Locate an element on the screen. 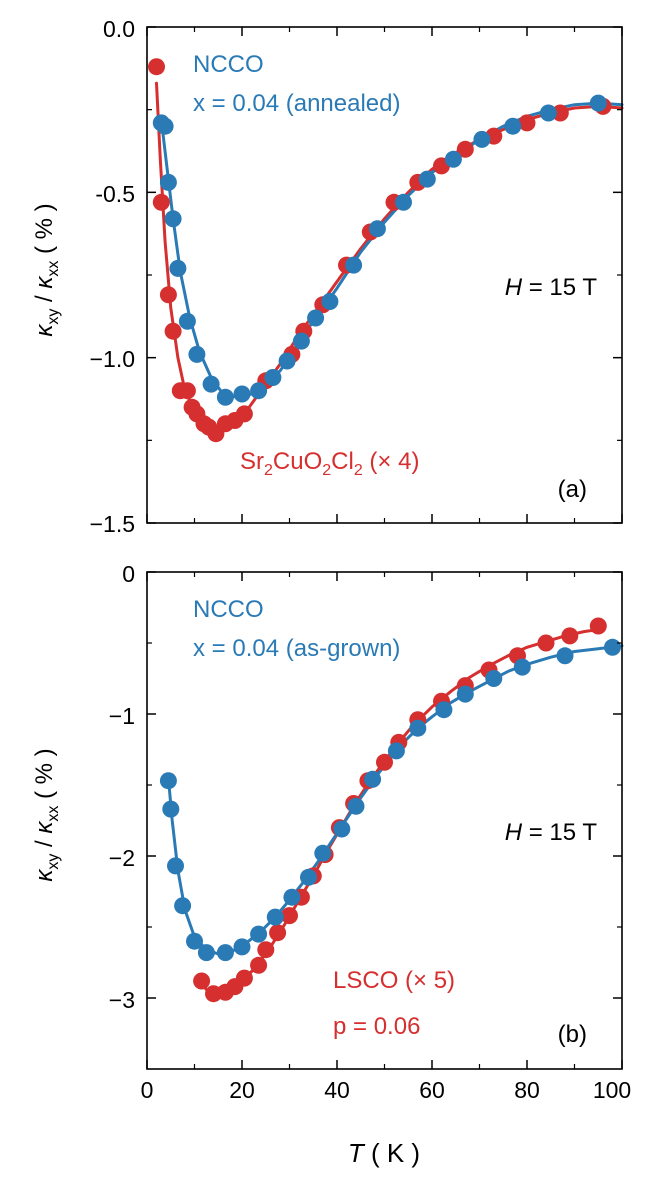 This screenshot has height=1189, width=664. ytick-label: −2 is located at coordinates (122, 858).